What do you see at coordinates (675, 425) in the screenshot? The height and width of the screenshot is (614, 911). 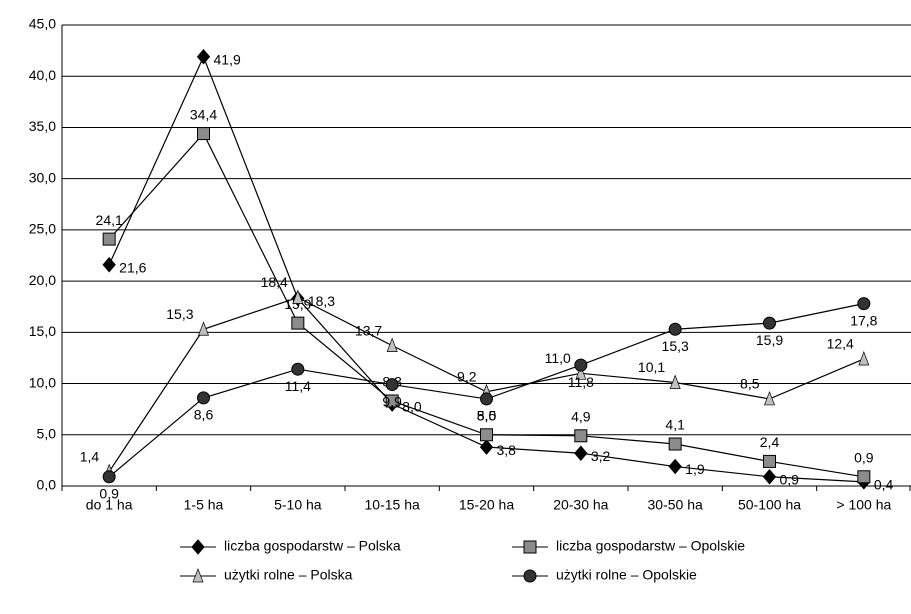 I see `data-label: 4,1` at bounding box center [675, 425].